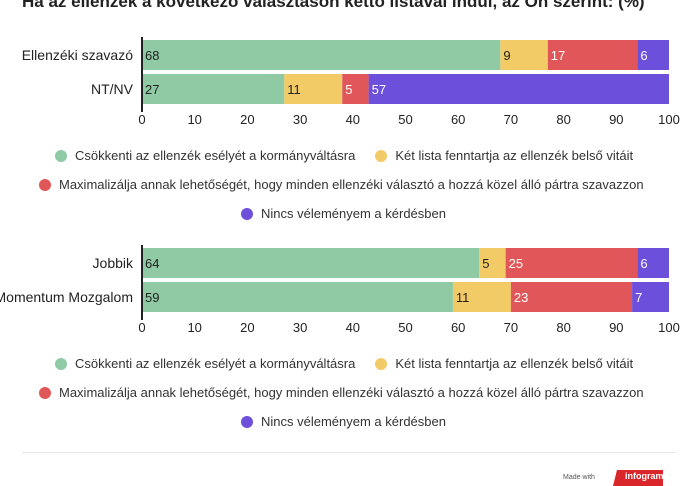 This screenshot has width=700, height=486. Describe the element at coordinates (77, 55) in the screenshot. I see `category-label: Ellenzéki szavazó` at that location.